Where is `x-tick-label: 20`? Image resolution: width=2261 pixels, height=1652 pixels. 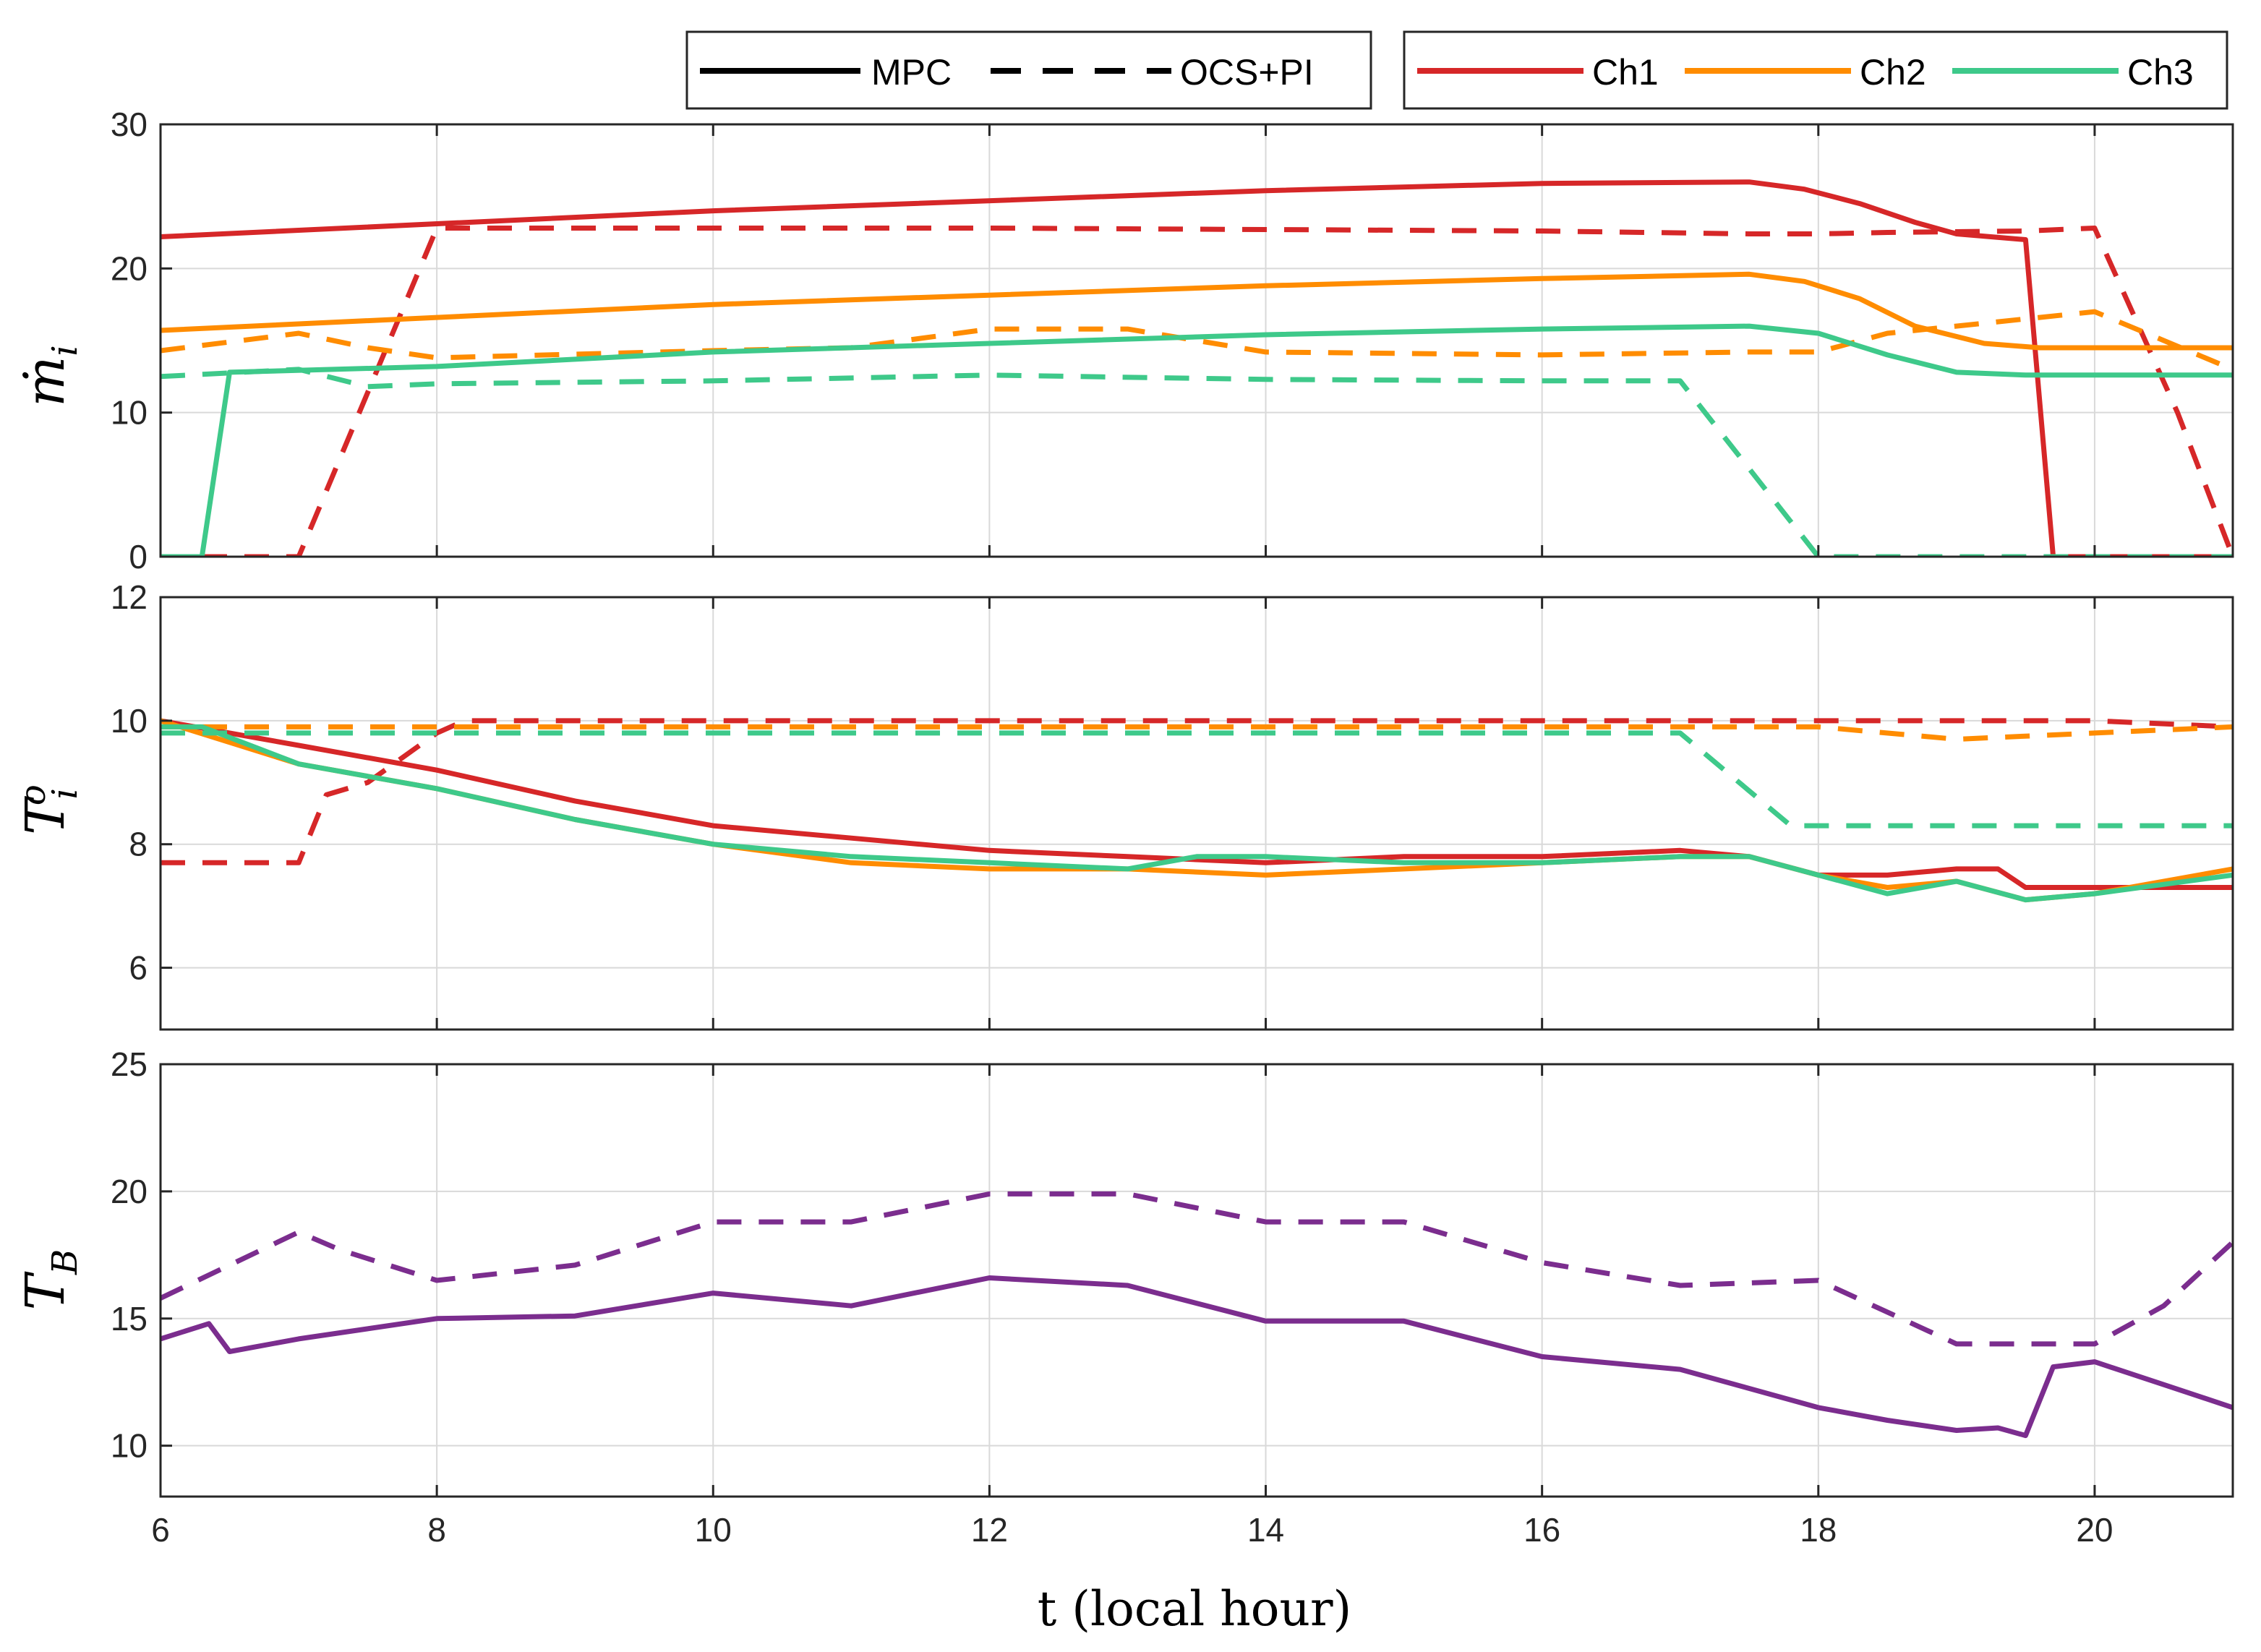 x-tick-label: 20 is located at coordinates (2095, 1530).